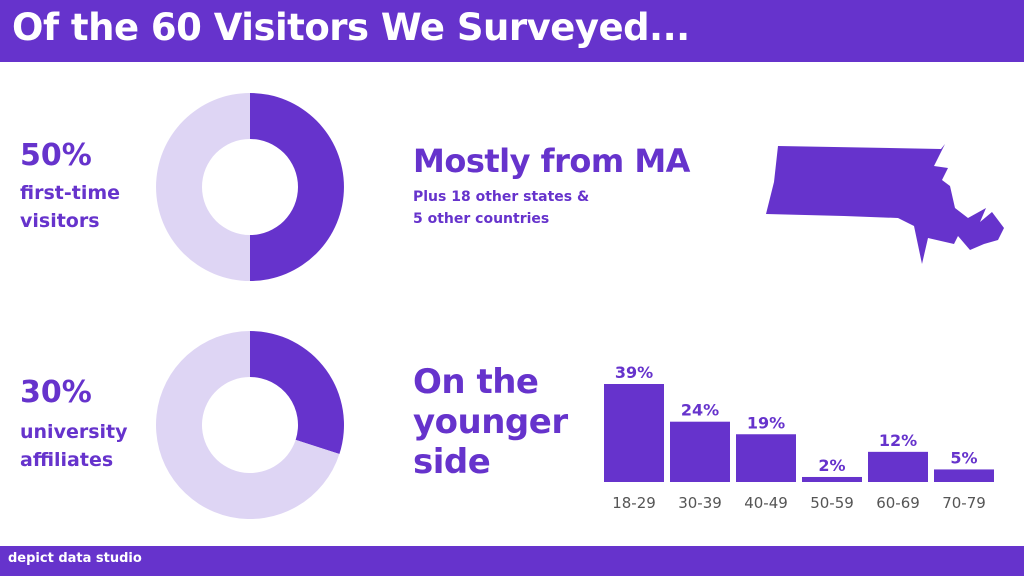 The height and width of the screenshot is (576, 1024). What do you see at coordinates (452, 462) in the screenshot?
I see `age-headline-line3: side` at bounding box center [452, 462].